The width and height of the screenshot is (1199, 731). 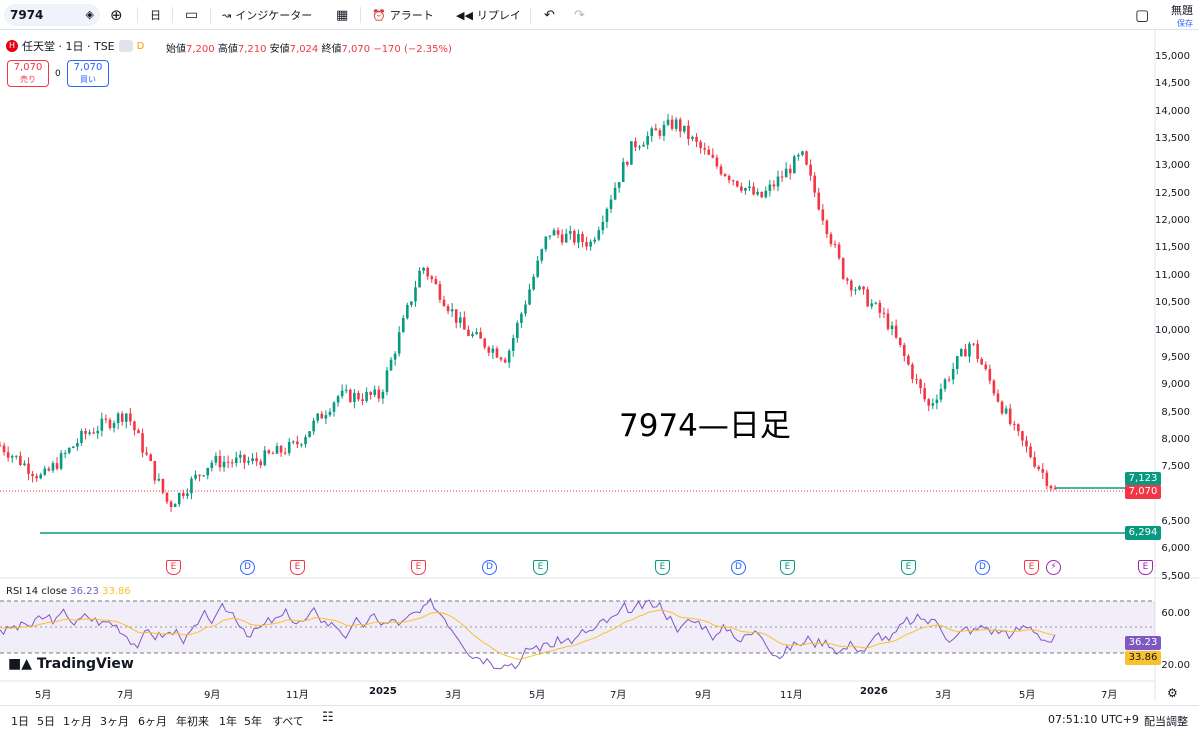 What do you see at coordinates (46, 721) in the screenshot?
I see `range-button: 5日` at bounding box center [46, 721].